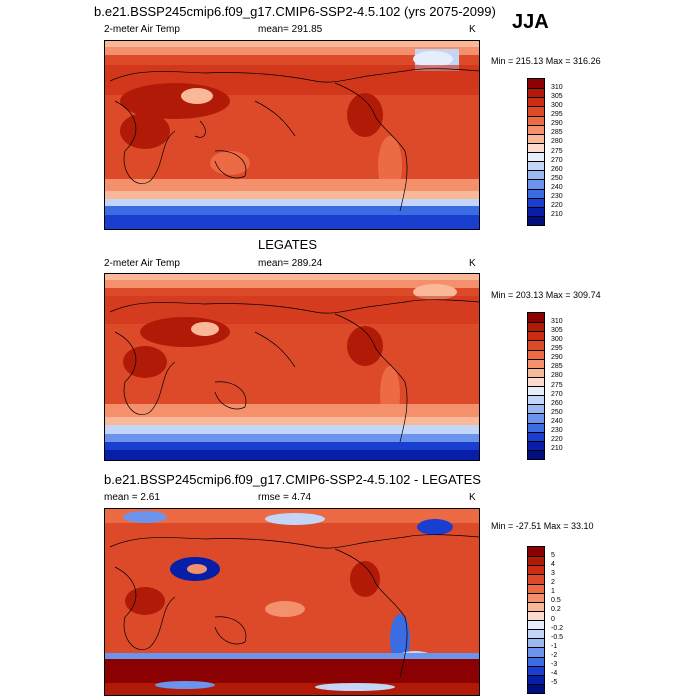  What do you see at coordinates (290, 29) in the screenshot?
I see `panel-1-mean-label: mean= 291.85` at bounding box center [290, 29].